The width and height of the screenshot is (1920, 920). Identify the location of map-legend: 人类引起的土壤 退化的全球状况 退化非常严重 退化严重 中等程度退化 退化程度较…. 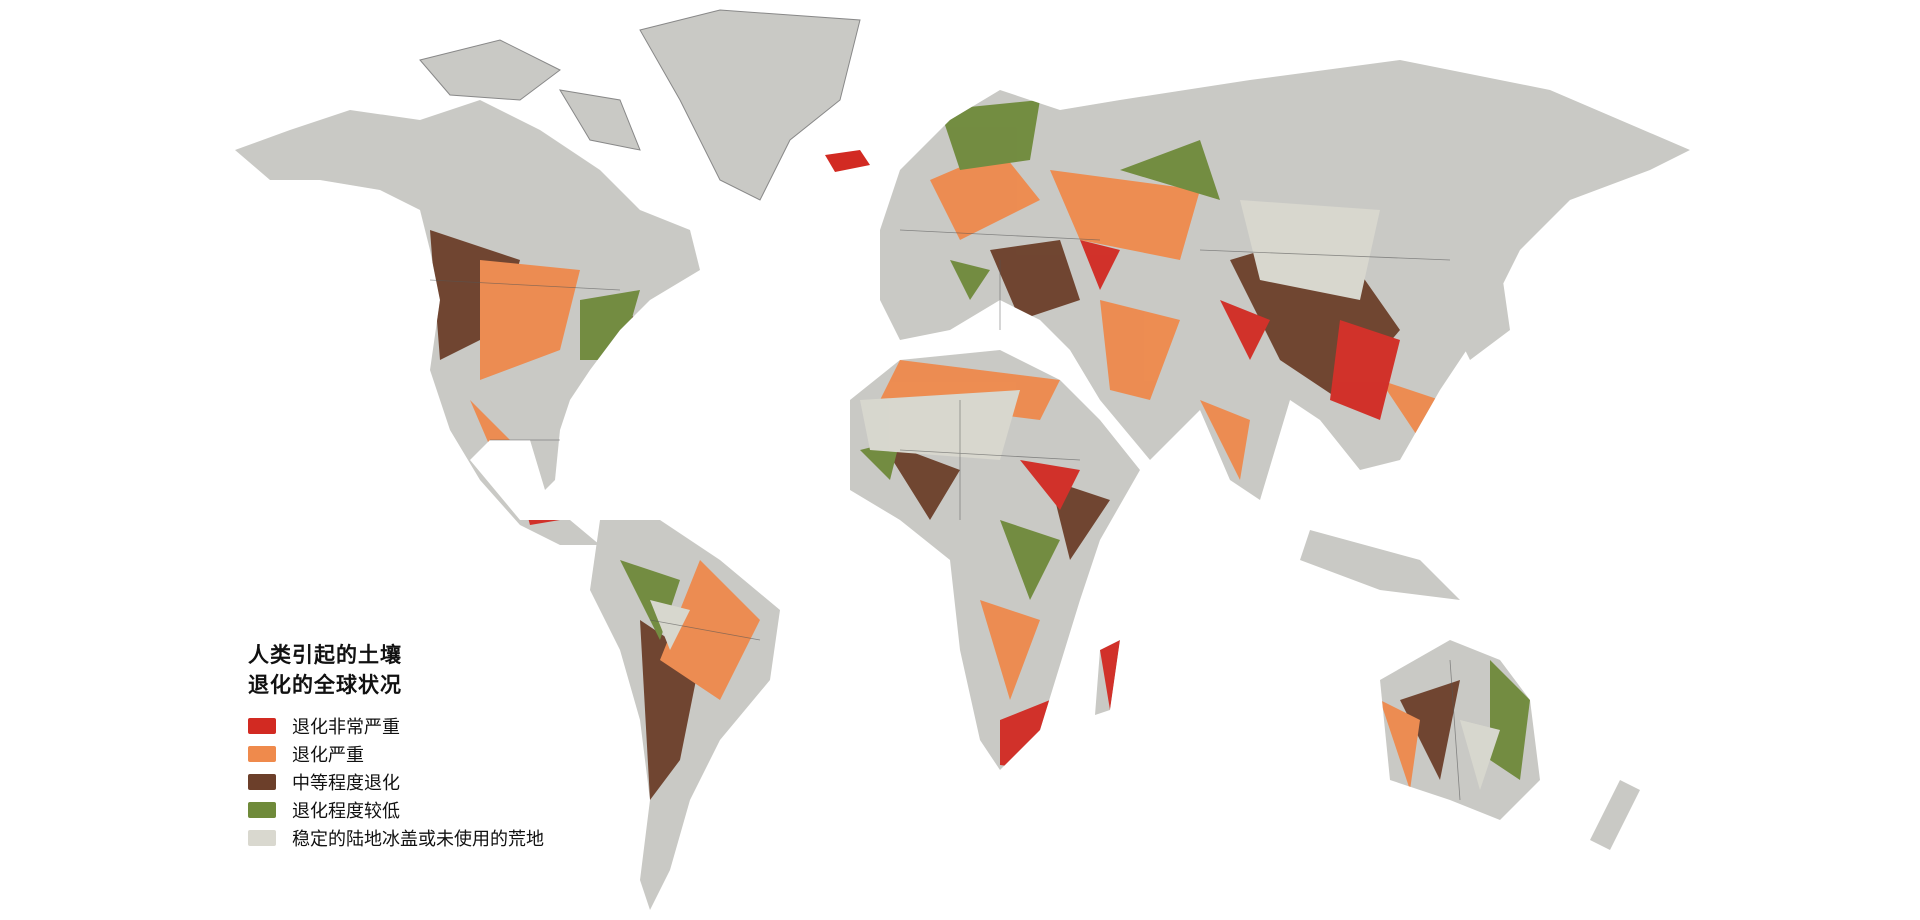
(396, 746).